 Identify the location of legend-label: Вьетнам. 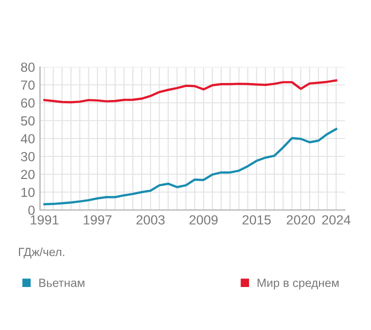
(61, 283).